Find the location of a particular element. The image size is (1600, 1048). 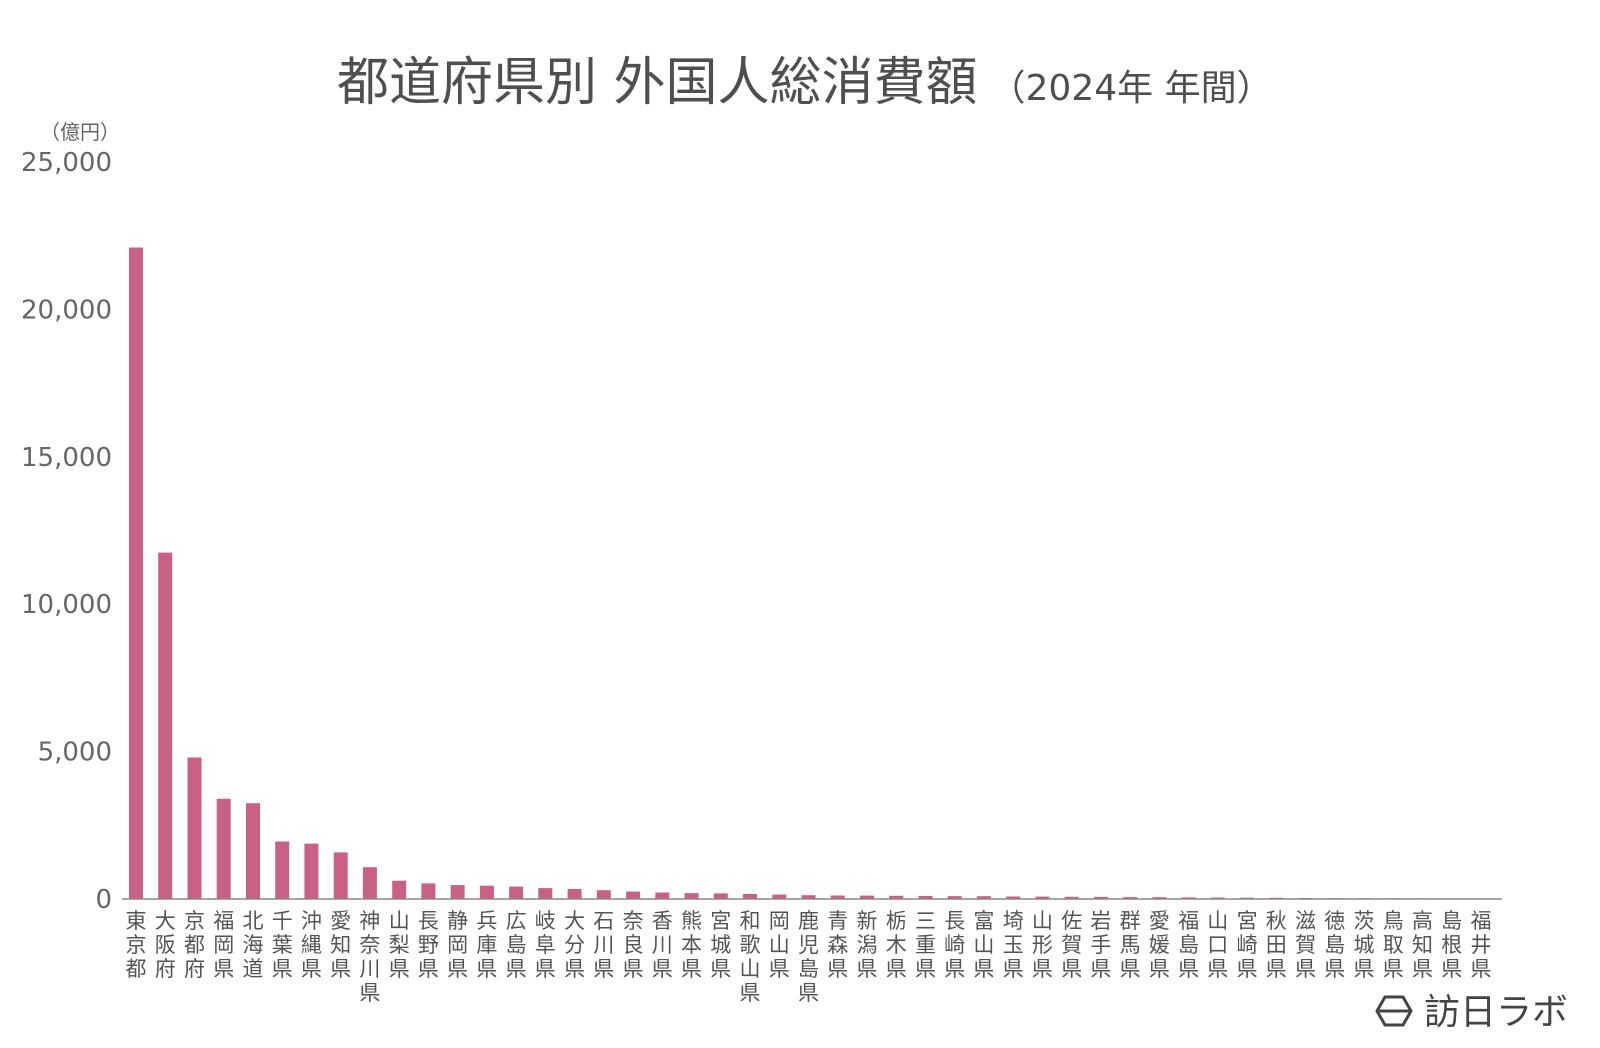

y-axis-unit-label: （億円） is located at coordinates (80, 132).